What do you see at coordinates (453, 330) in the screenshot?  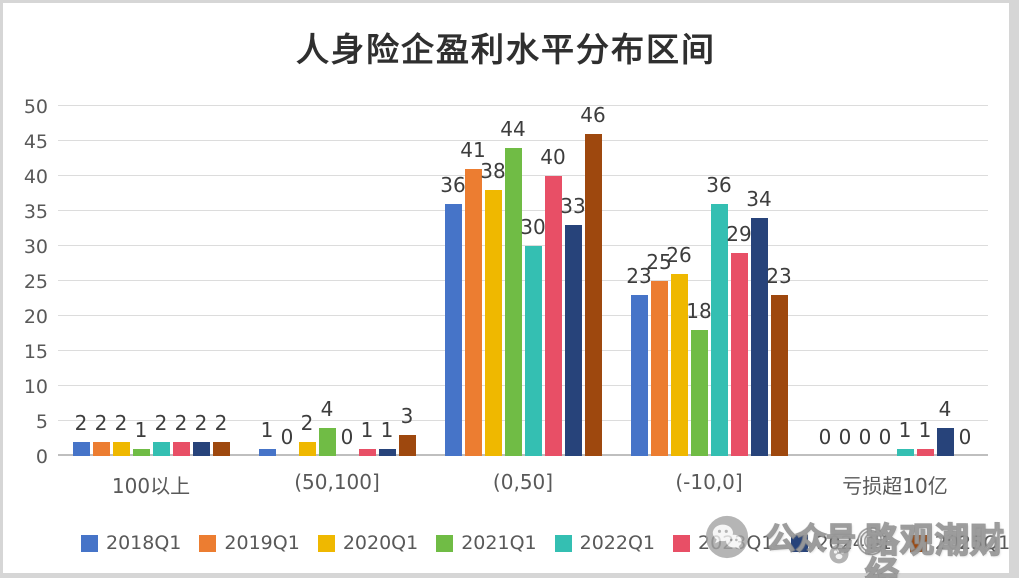 I see `bar-2018q1-cat2` at bounding box center [453, 330].